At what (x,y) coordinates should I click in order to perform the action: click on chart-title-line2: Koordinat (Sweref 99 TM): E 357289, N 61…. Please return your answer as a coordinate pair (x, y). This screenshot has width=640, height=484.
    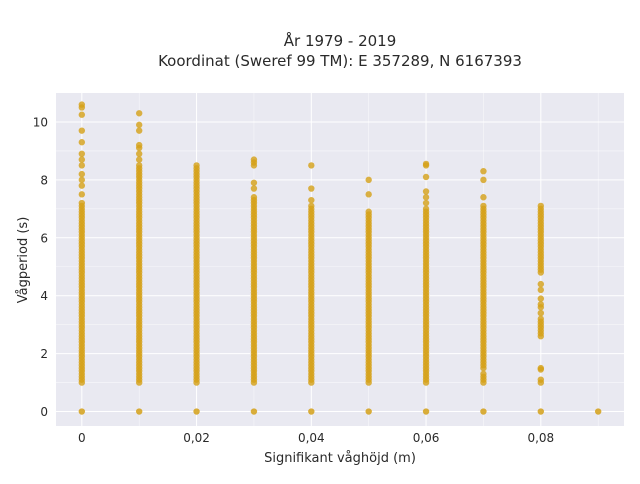
    Looking at the image, I should click on (340, 61).